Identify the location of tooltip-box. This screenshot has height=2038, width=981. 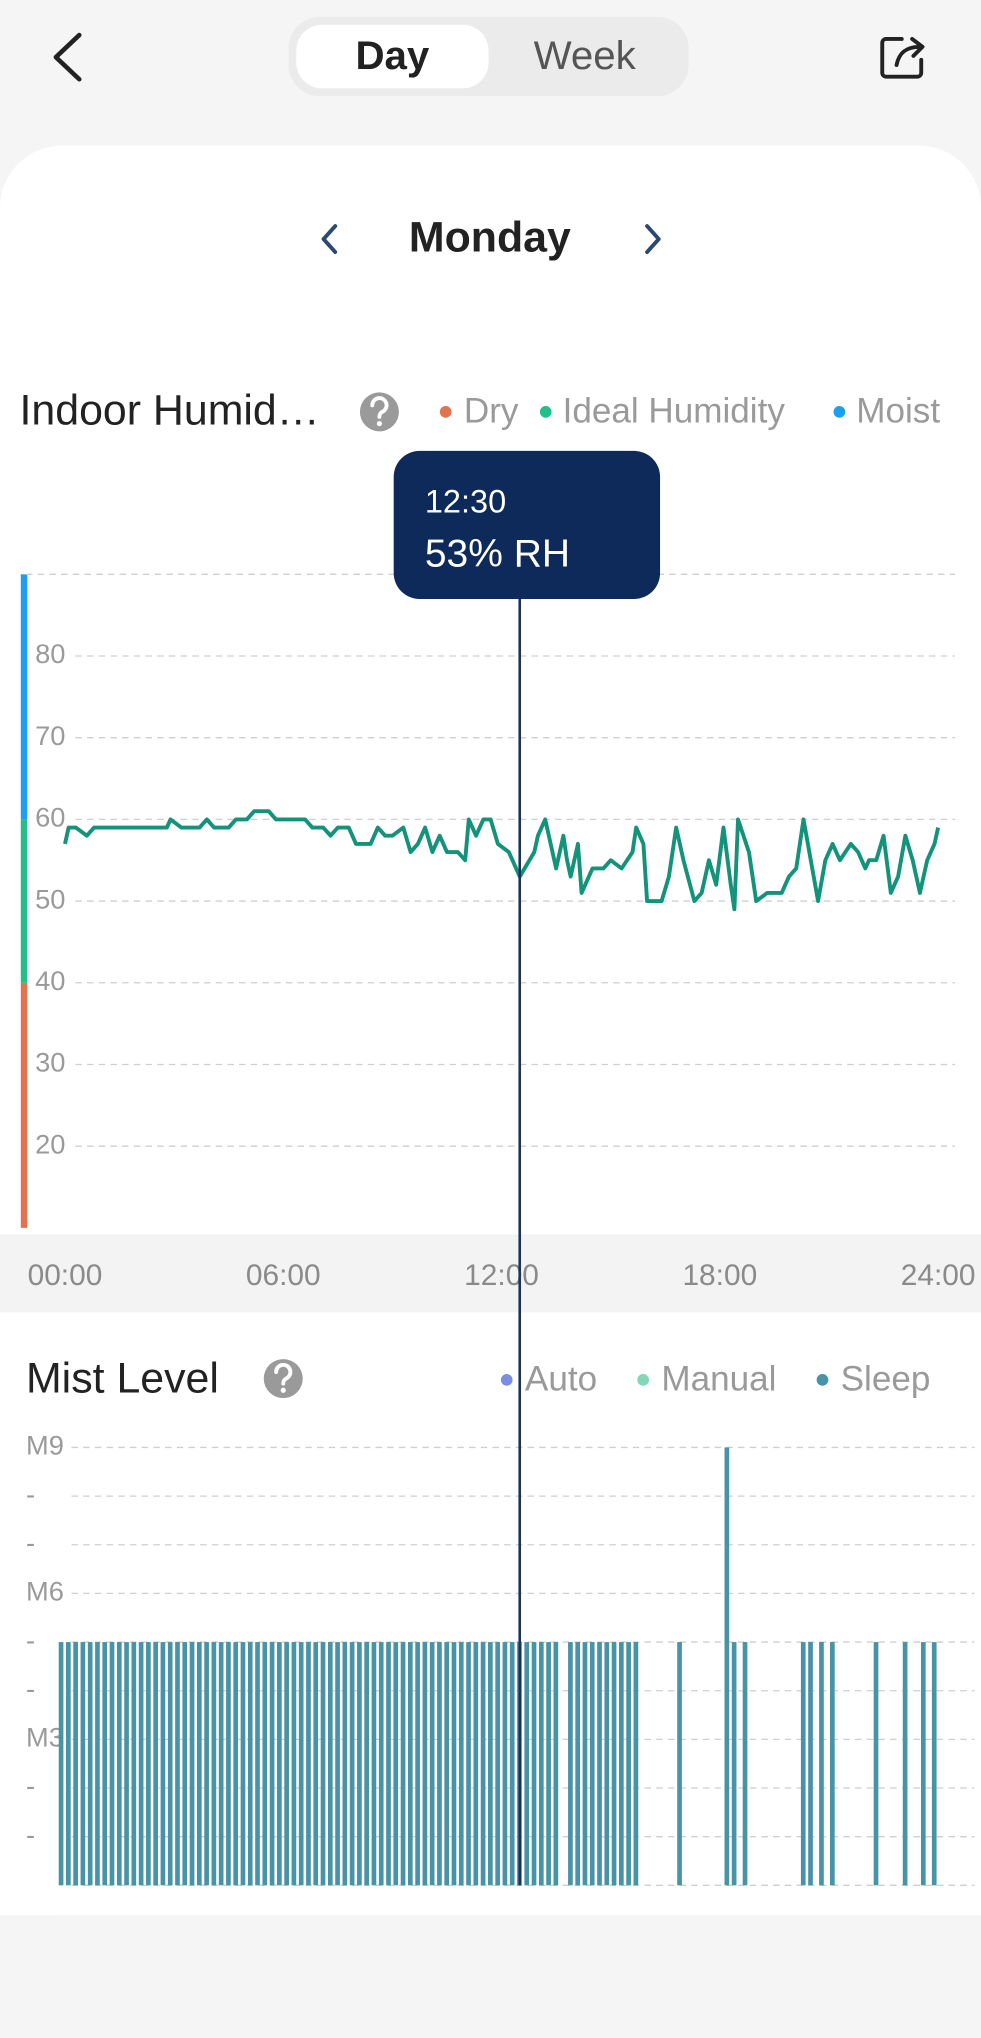
(527, 524).